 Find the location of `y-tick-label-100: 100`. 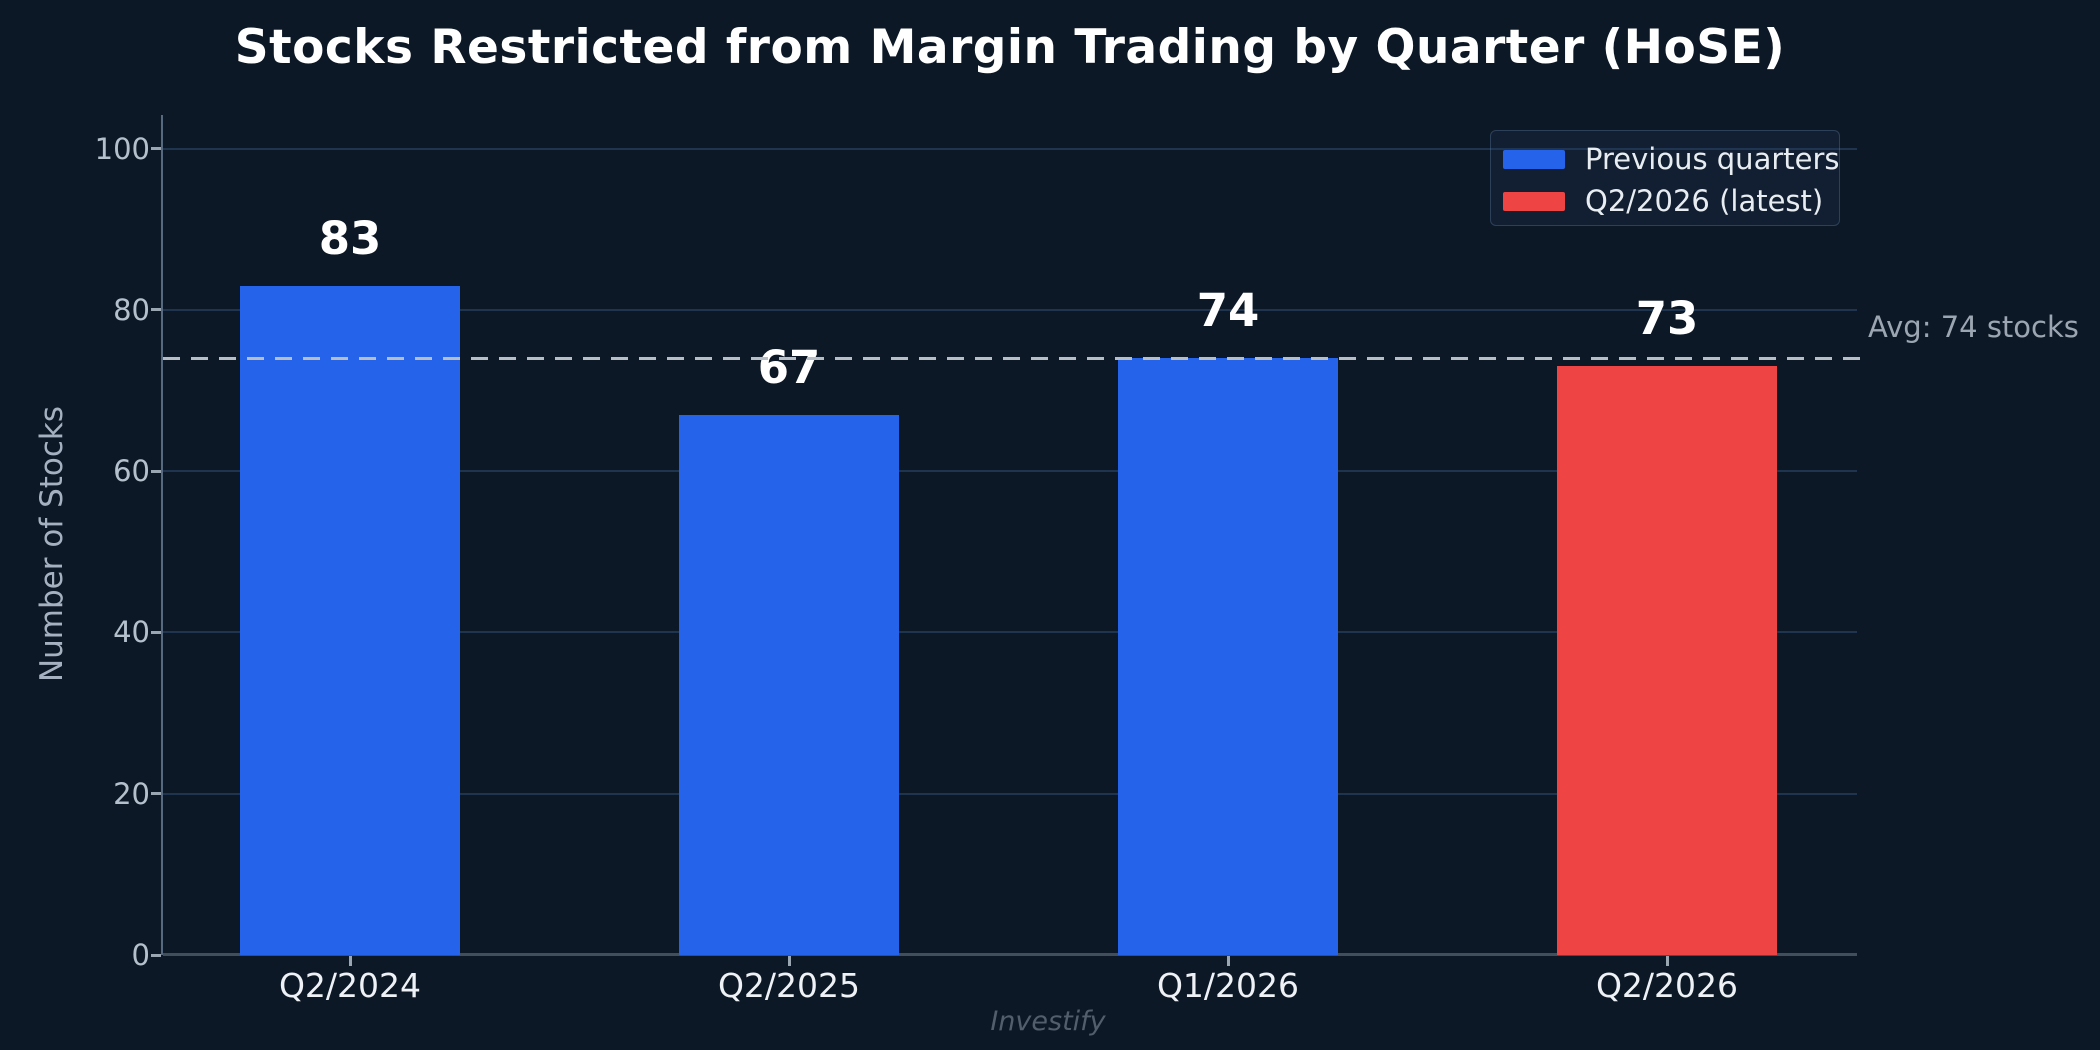

y-tick-label-100: 100 is located at coordinates (122, 148).